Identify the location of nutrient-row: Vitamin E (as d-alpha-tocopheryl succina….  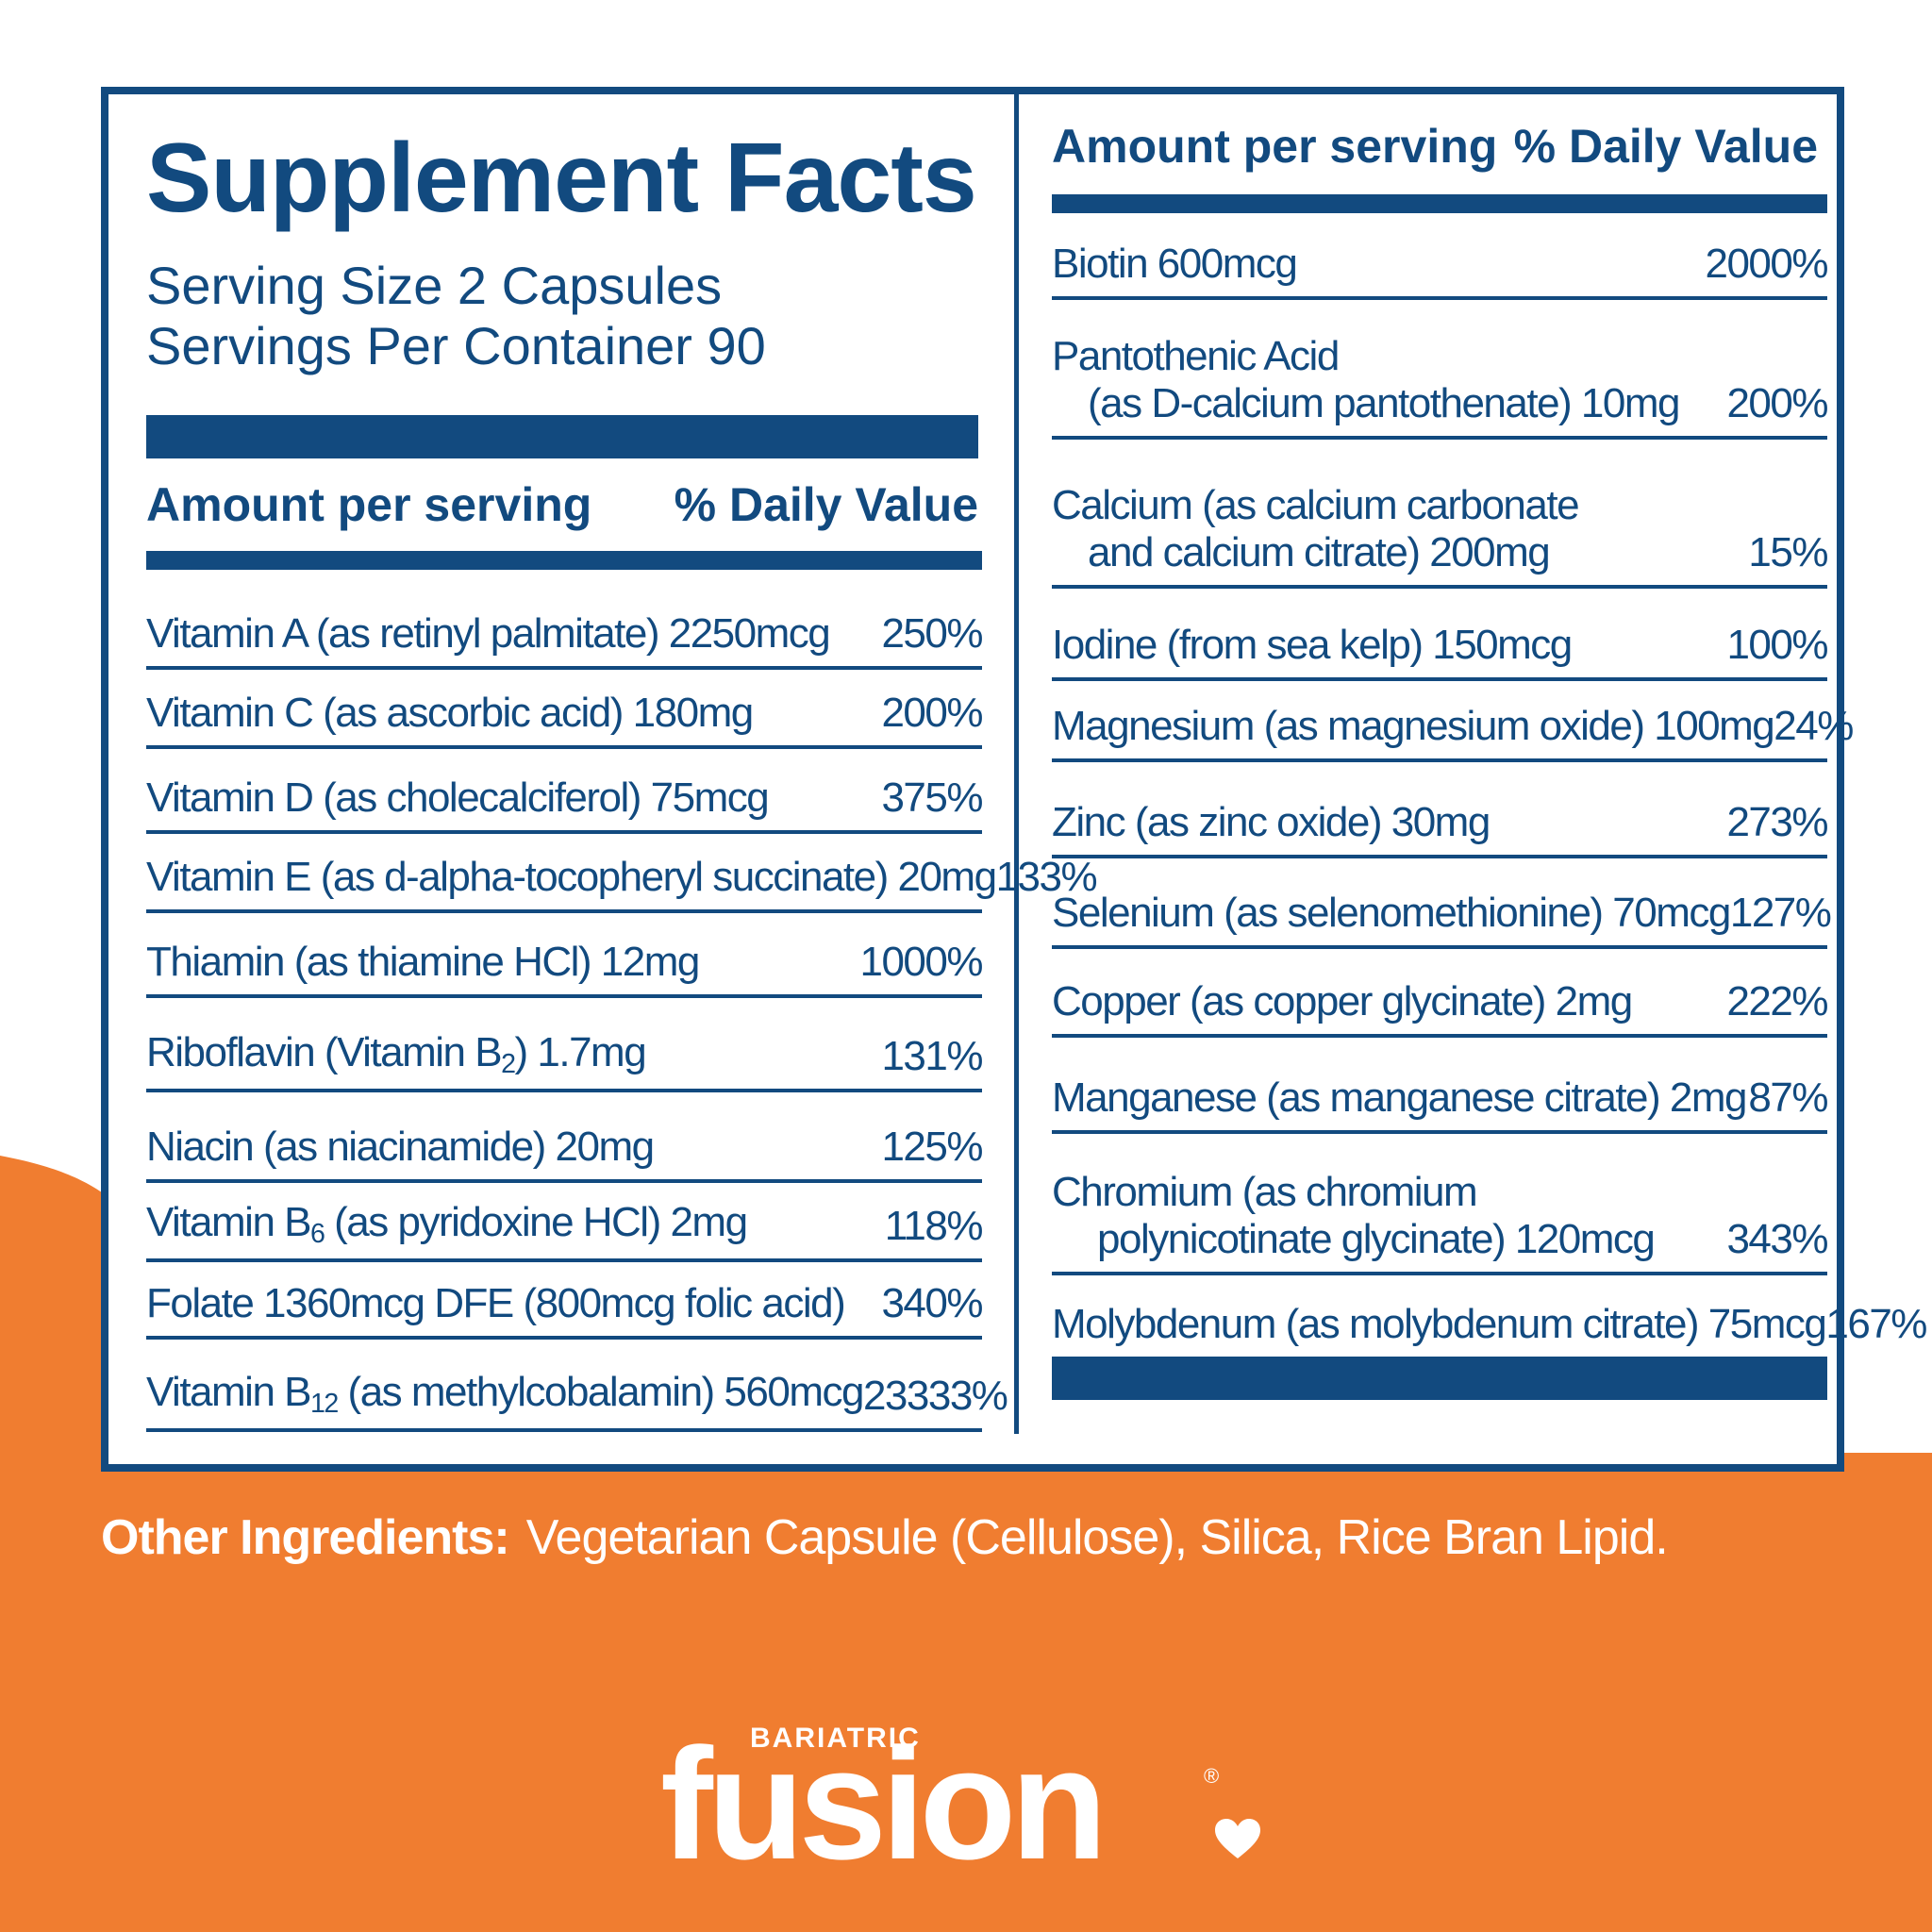
(622, 873).